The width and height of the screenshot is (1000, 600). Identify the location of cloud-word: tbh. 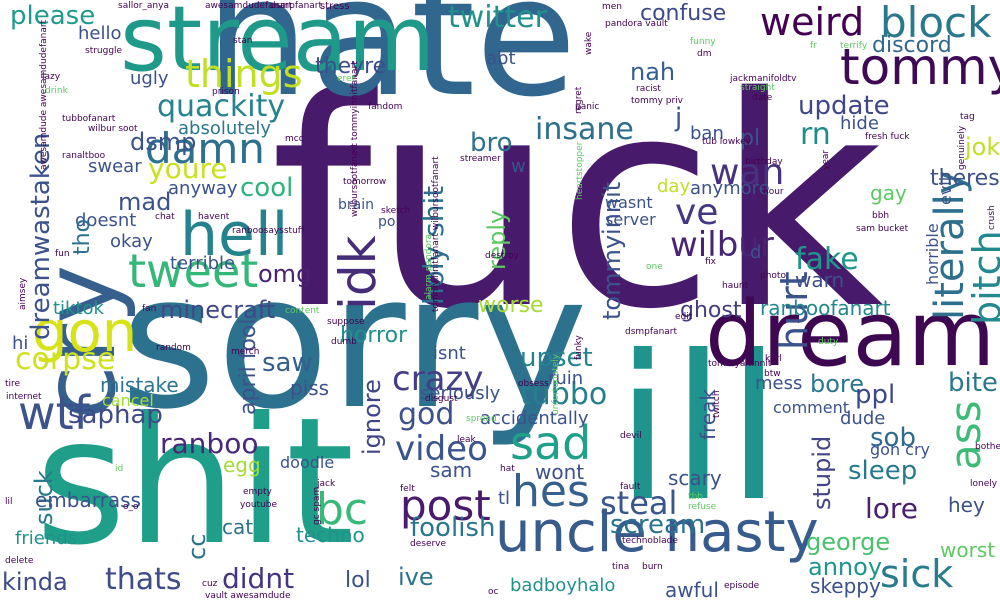
(695, 497).